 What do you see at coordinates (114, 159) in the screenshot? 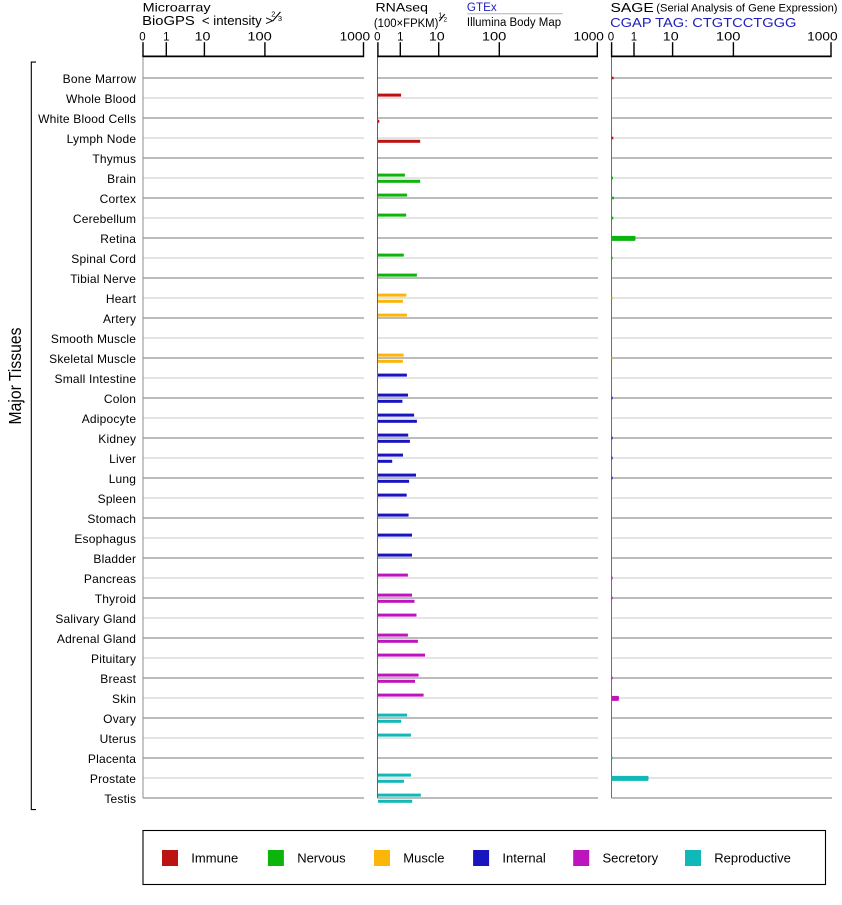
I see `svg-text: Thymus` at bounding box center [114, 159].